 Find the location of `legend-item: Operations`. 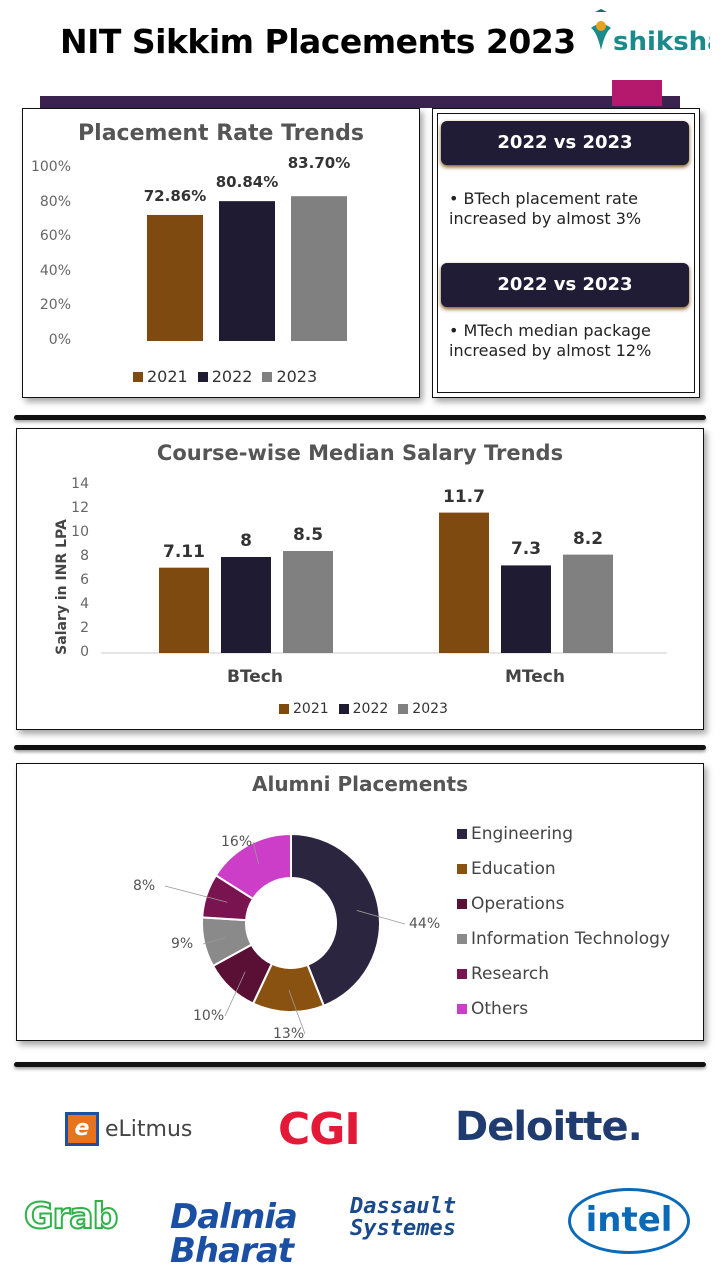

legend-item: Operations is located at coordinates (510, 904).